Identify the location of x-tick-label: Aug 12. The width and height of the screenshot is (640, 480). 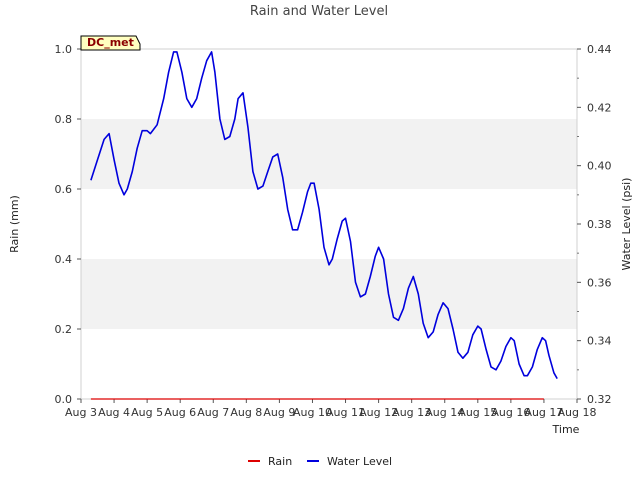
(378, 412).